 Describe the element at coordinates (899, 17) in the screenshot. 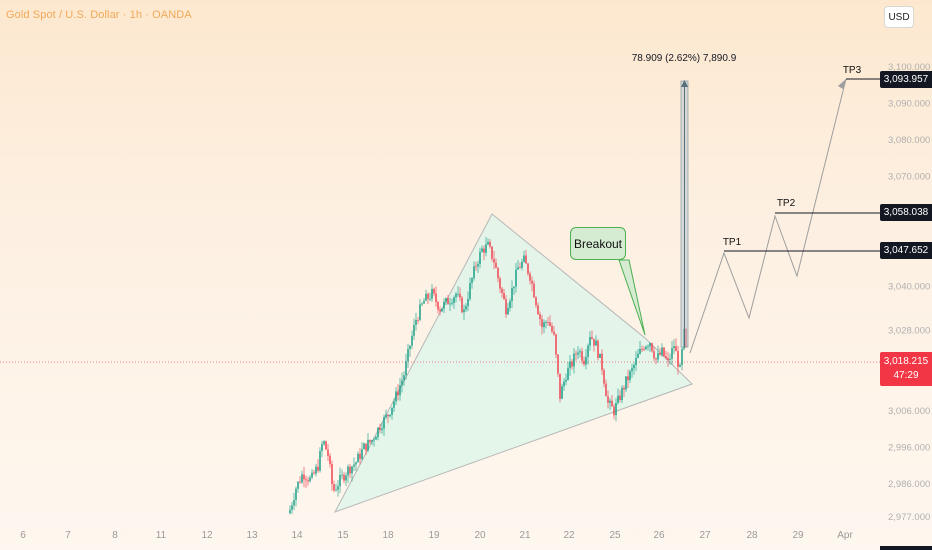

I see `currency-button: USD` at that location.